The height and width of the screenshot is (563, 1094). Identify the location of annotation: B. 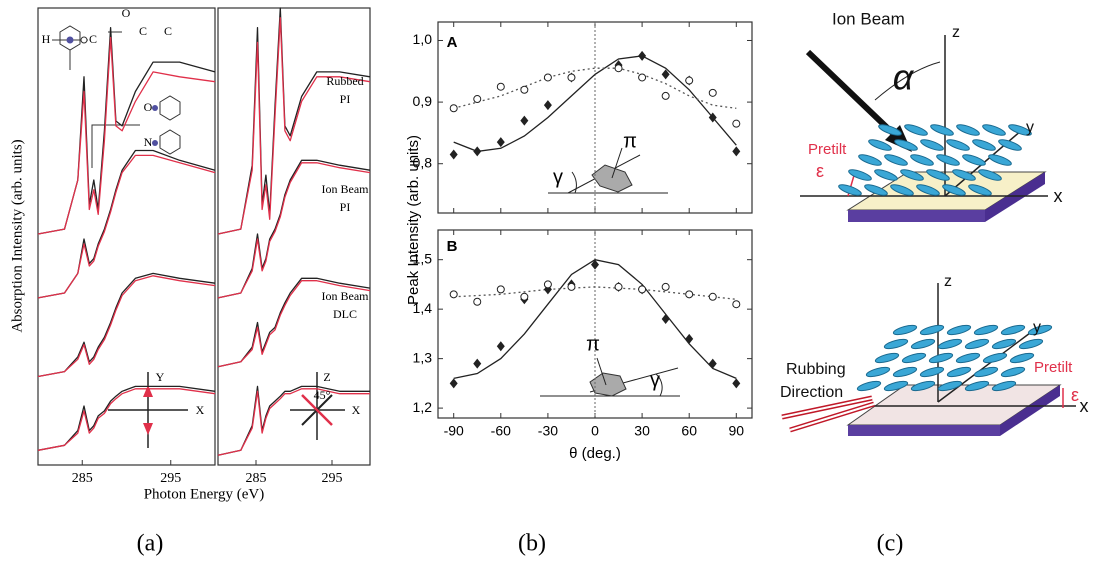
(452, 246).